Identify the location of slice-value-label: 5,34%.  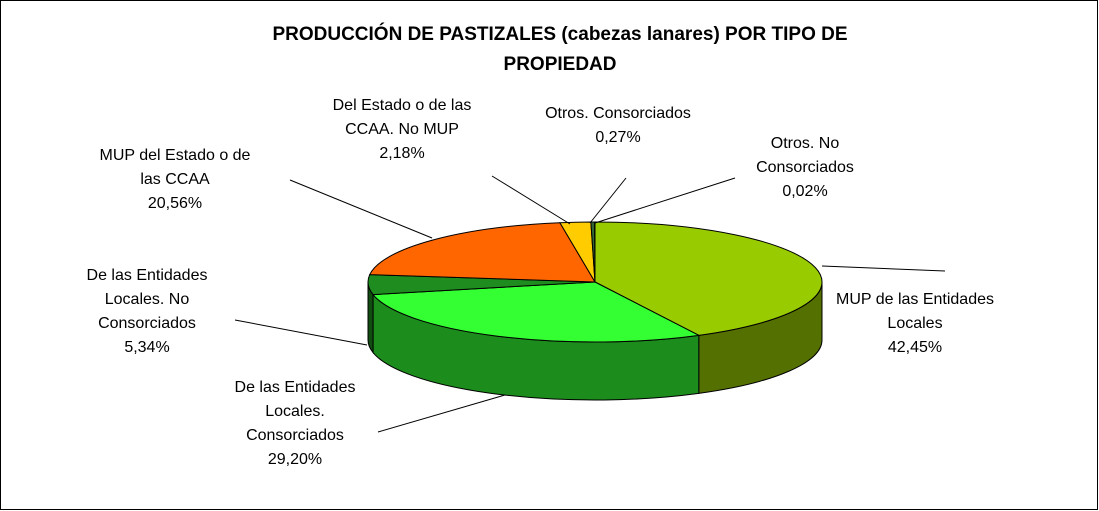
(146, 347).